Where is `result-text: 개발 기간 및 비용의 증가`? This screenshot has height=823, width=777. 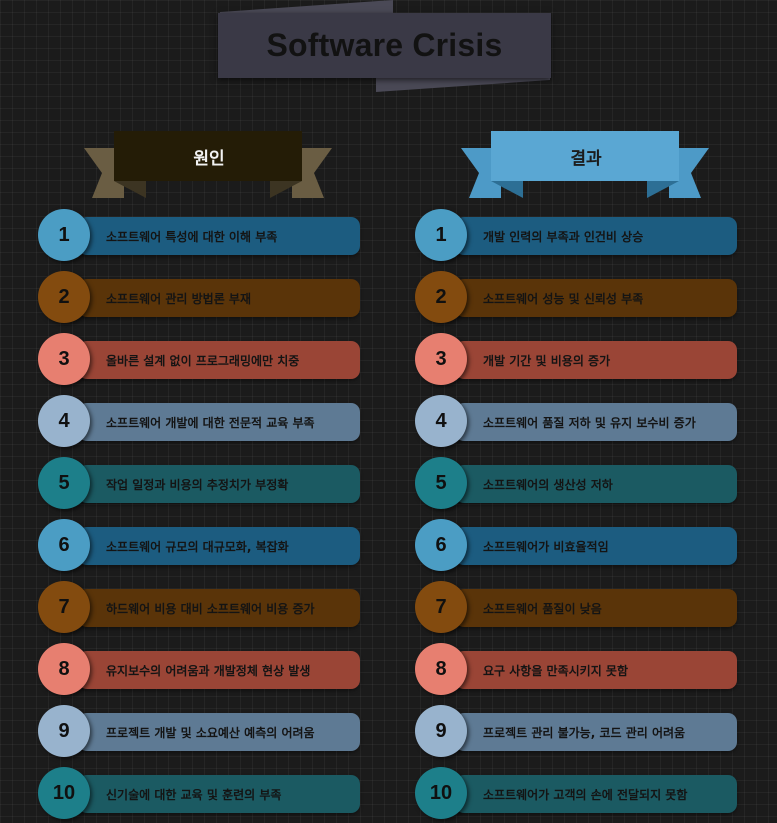
result-text: 개발 기간 및 비용의 증가 is located at coordinates (547, 360).